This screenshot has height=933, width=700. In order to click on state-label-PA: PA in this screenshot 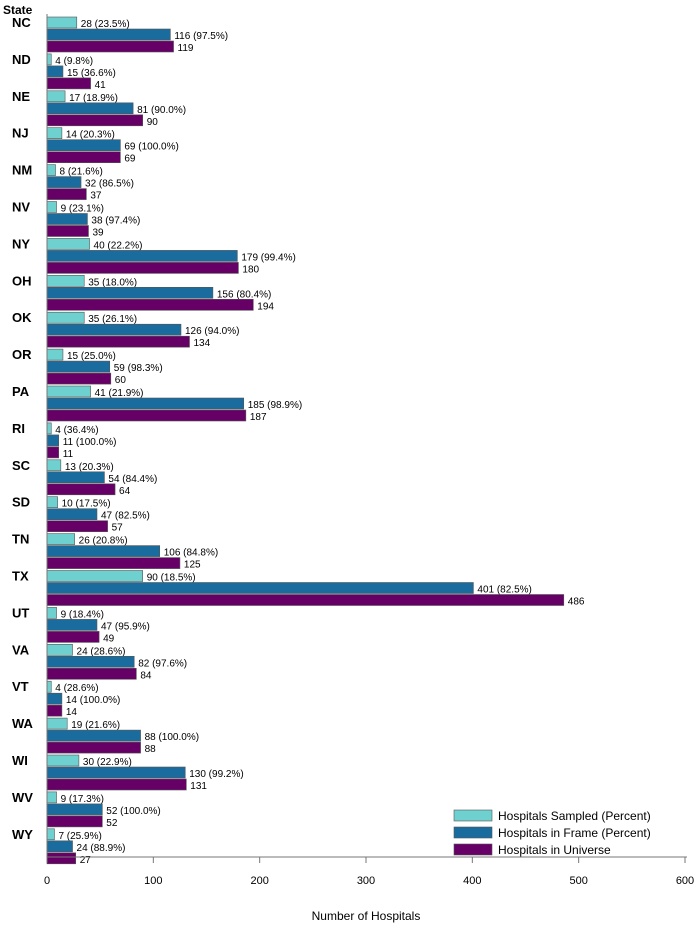, I will do `click(21, 391)`.